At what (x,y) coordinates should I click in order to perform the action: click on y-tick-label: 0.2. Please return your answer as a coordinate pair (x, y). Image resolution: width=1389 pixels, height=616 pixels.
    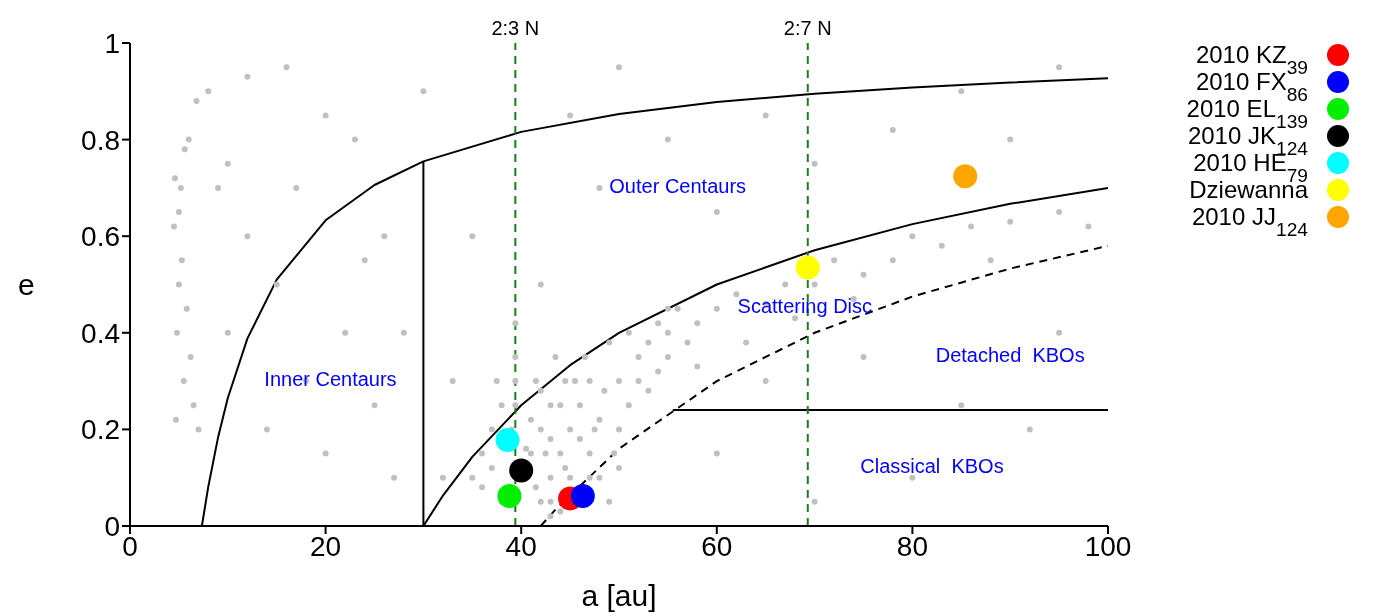
    Looking at the image, I should click on (100, 430).